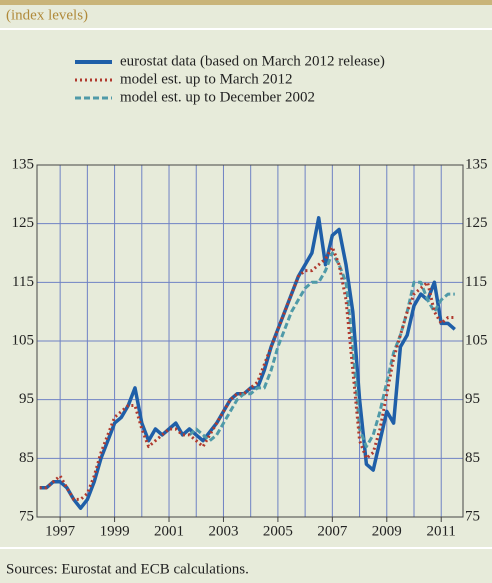 This screenshot has width=492, height=583. Describe the element at coordinates (23, 223) in the screenshot. I see `y-tick-label: 125` at that location.